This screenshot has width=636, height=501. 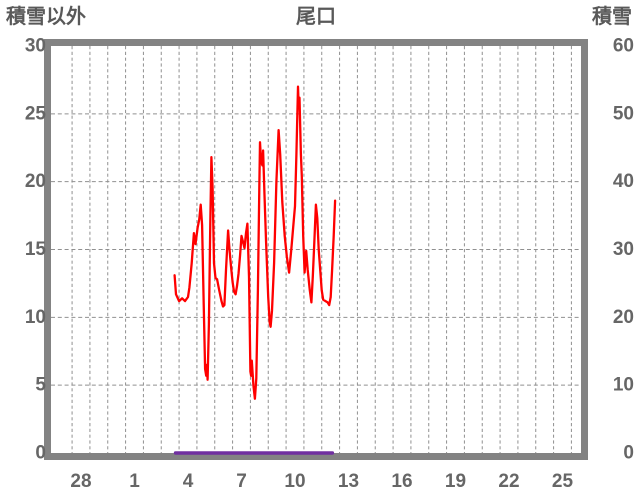 I want to click on y-axis-right-labels: 60 50 40 30 20 10 0, so click(x=623, y=250).